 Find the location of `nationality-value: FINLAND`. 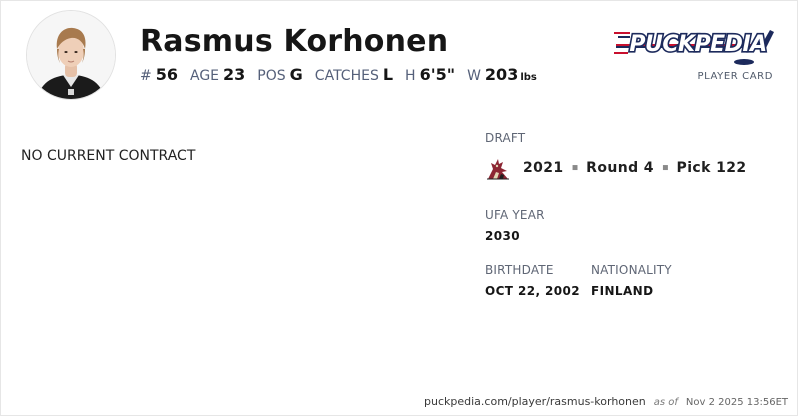

nationality-value: FINLAND is located at coordinates (622, 291).